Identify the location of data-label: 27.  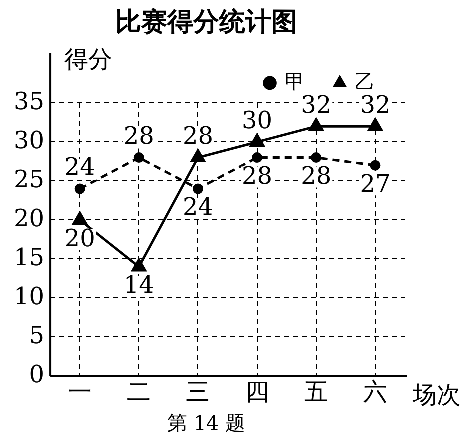
(375, 184).